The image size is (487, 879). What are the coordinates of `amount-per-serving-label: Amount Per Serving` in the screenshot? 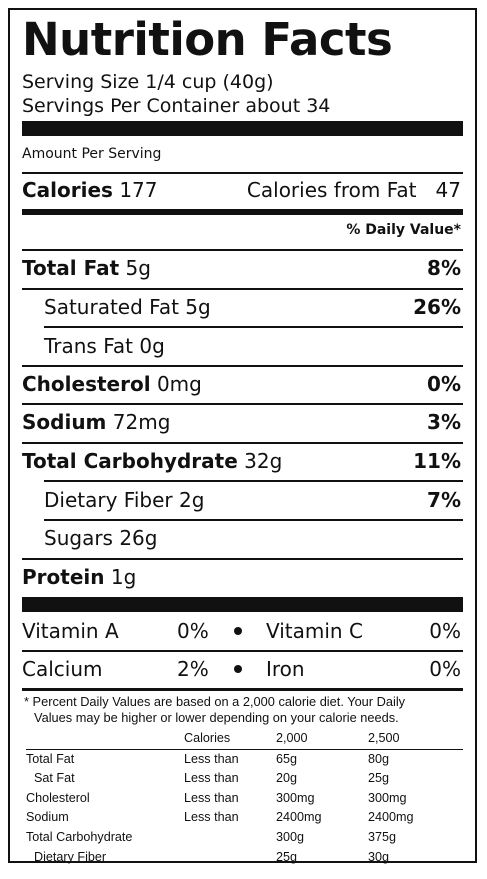 It's located at (92, 154).